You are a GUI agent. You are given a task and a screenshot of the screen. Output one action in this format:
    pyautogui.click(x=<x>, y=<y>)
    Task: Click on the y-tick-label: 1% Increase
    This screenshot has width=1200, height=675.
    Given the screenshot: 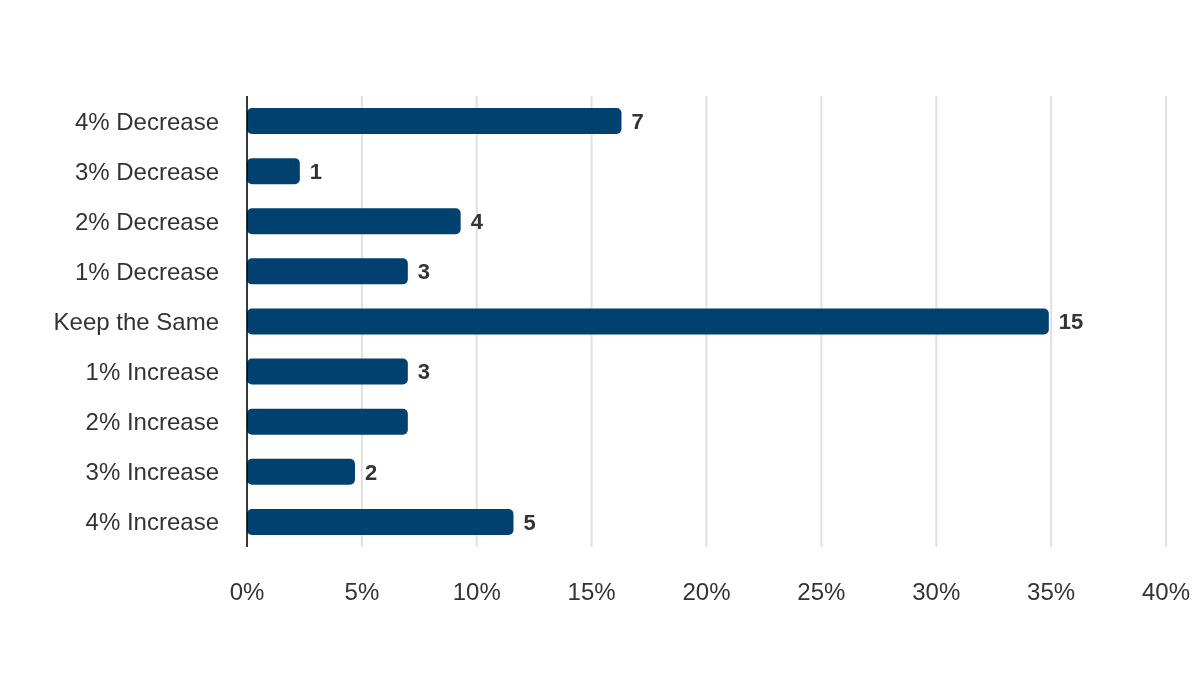 What is the action you would take?
    pyautogui.click(x=152, y=372)
    